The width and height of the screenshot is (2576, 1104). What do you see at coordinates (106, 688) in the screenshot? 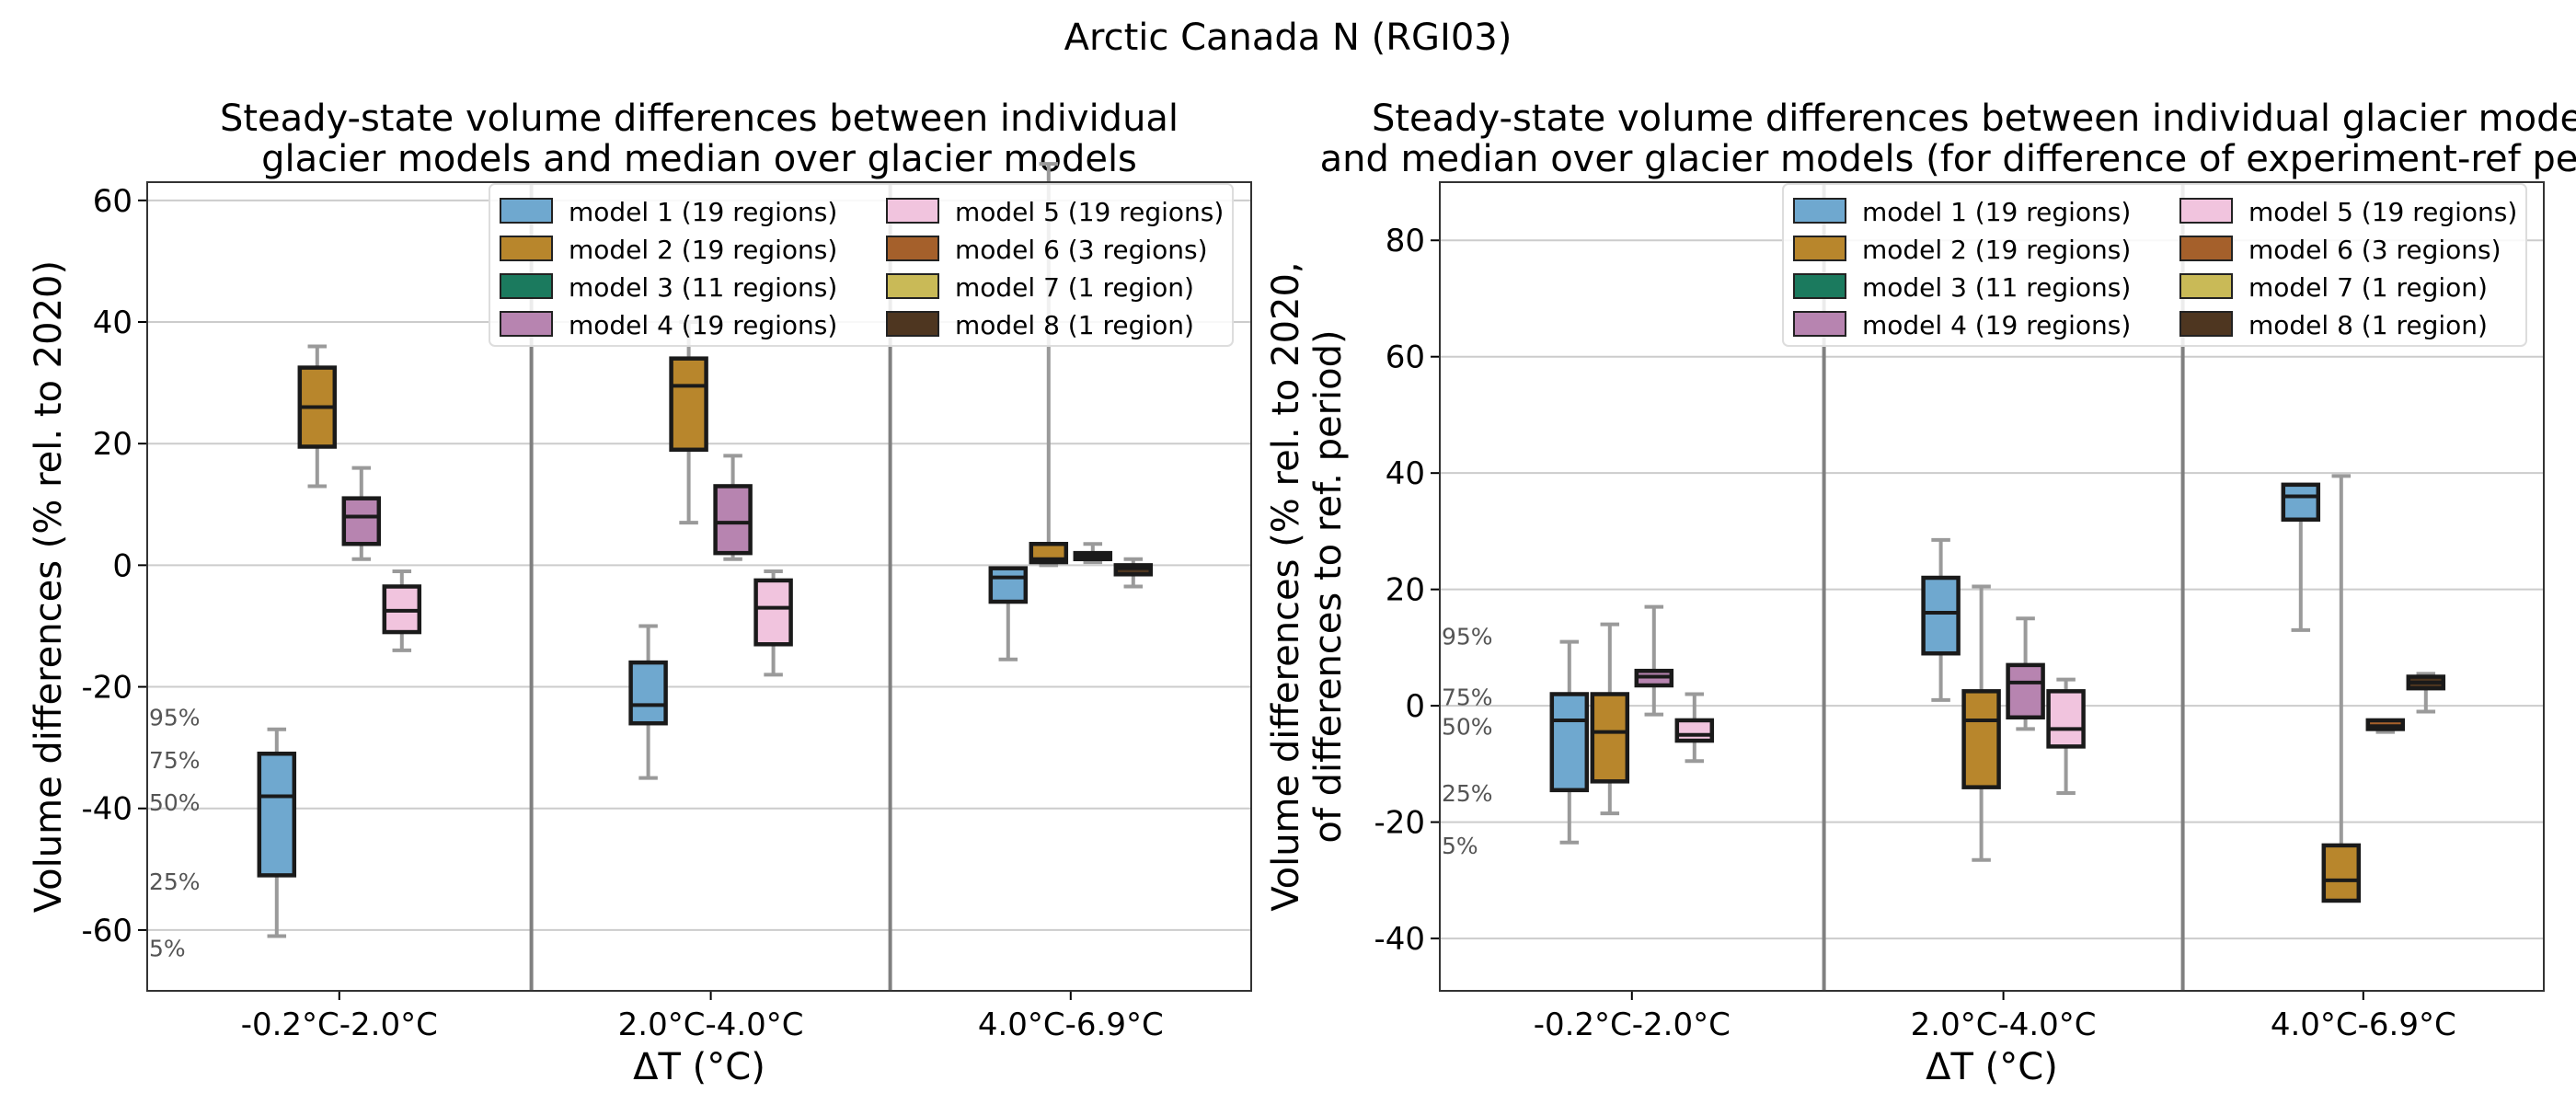
I see `y-tick-label: -20` at bounding box center [106, 688].